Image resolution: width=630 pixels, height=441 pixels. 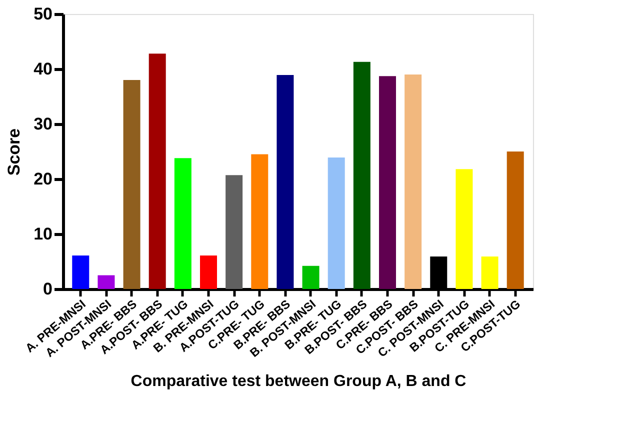 What do you see at coordinates (298, 381) in the screenshot?
I see `x-axis-title: Comparative test between Group A, B and C` at bounding box center [298, 381].